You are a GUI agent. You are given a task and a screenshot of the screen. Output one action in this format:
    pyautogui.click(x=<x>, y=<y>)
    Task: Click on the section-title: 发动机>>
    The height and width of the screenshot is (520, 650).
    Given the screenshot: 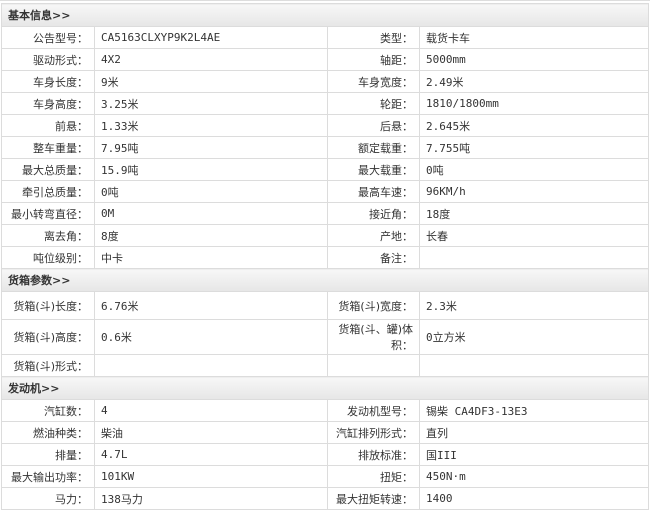 What is the action you would take?
    pyautogui.click(x=325, y=388)
    